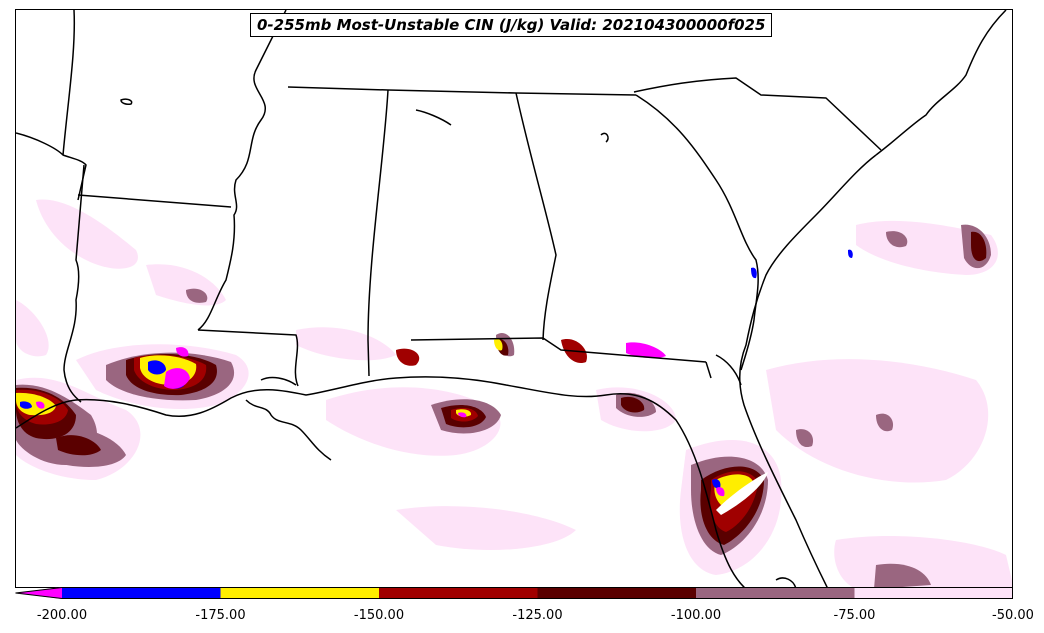 Image resolution: width=1044 pixels, height=633 pixels. I want to click on colorbar-tick-label: -100.00, so click(696, 615).